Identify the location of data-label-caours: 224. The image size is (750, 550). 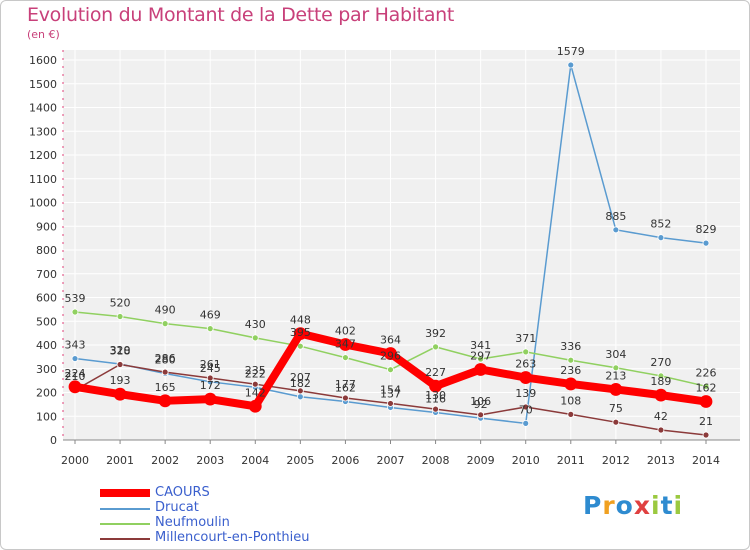
(75, 373).